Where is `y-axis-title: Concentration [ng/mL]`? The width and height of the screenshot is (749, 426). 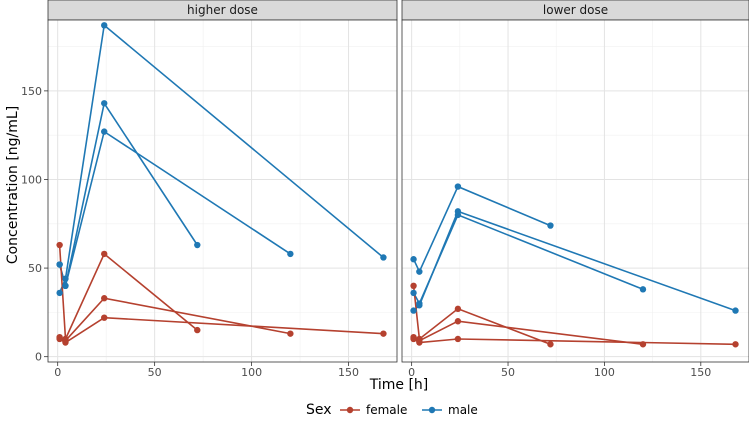 y-axis-title: Concentration [ng/mL] is located at coordinates (13, 185).